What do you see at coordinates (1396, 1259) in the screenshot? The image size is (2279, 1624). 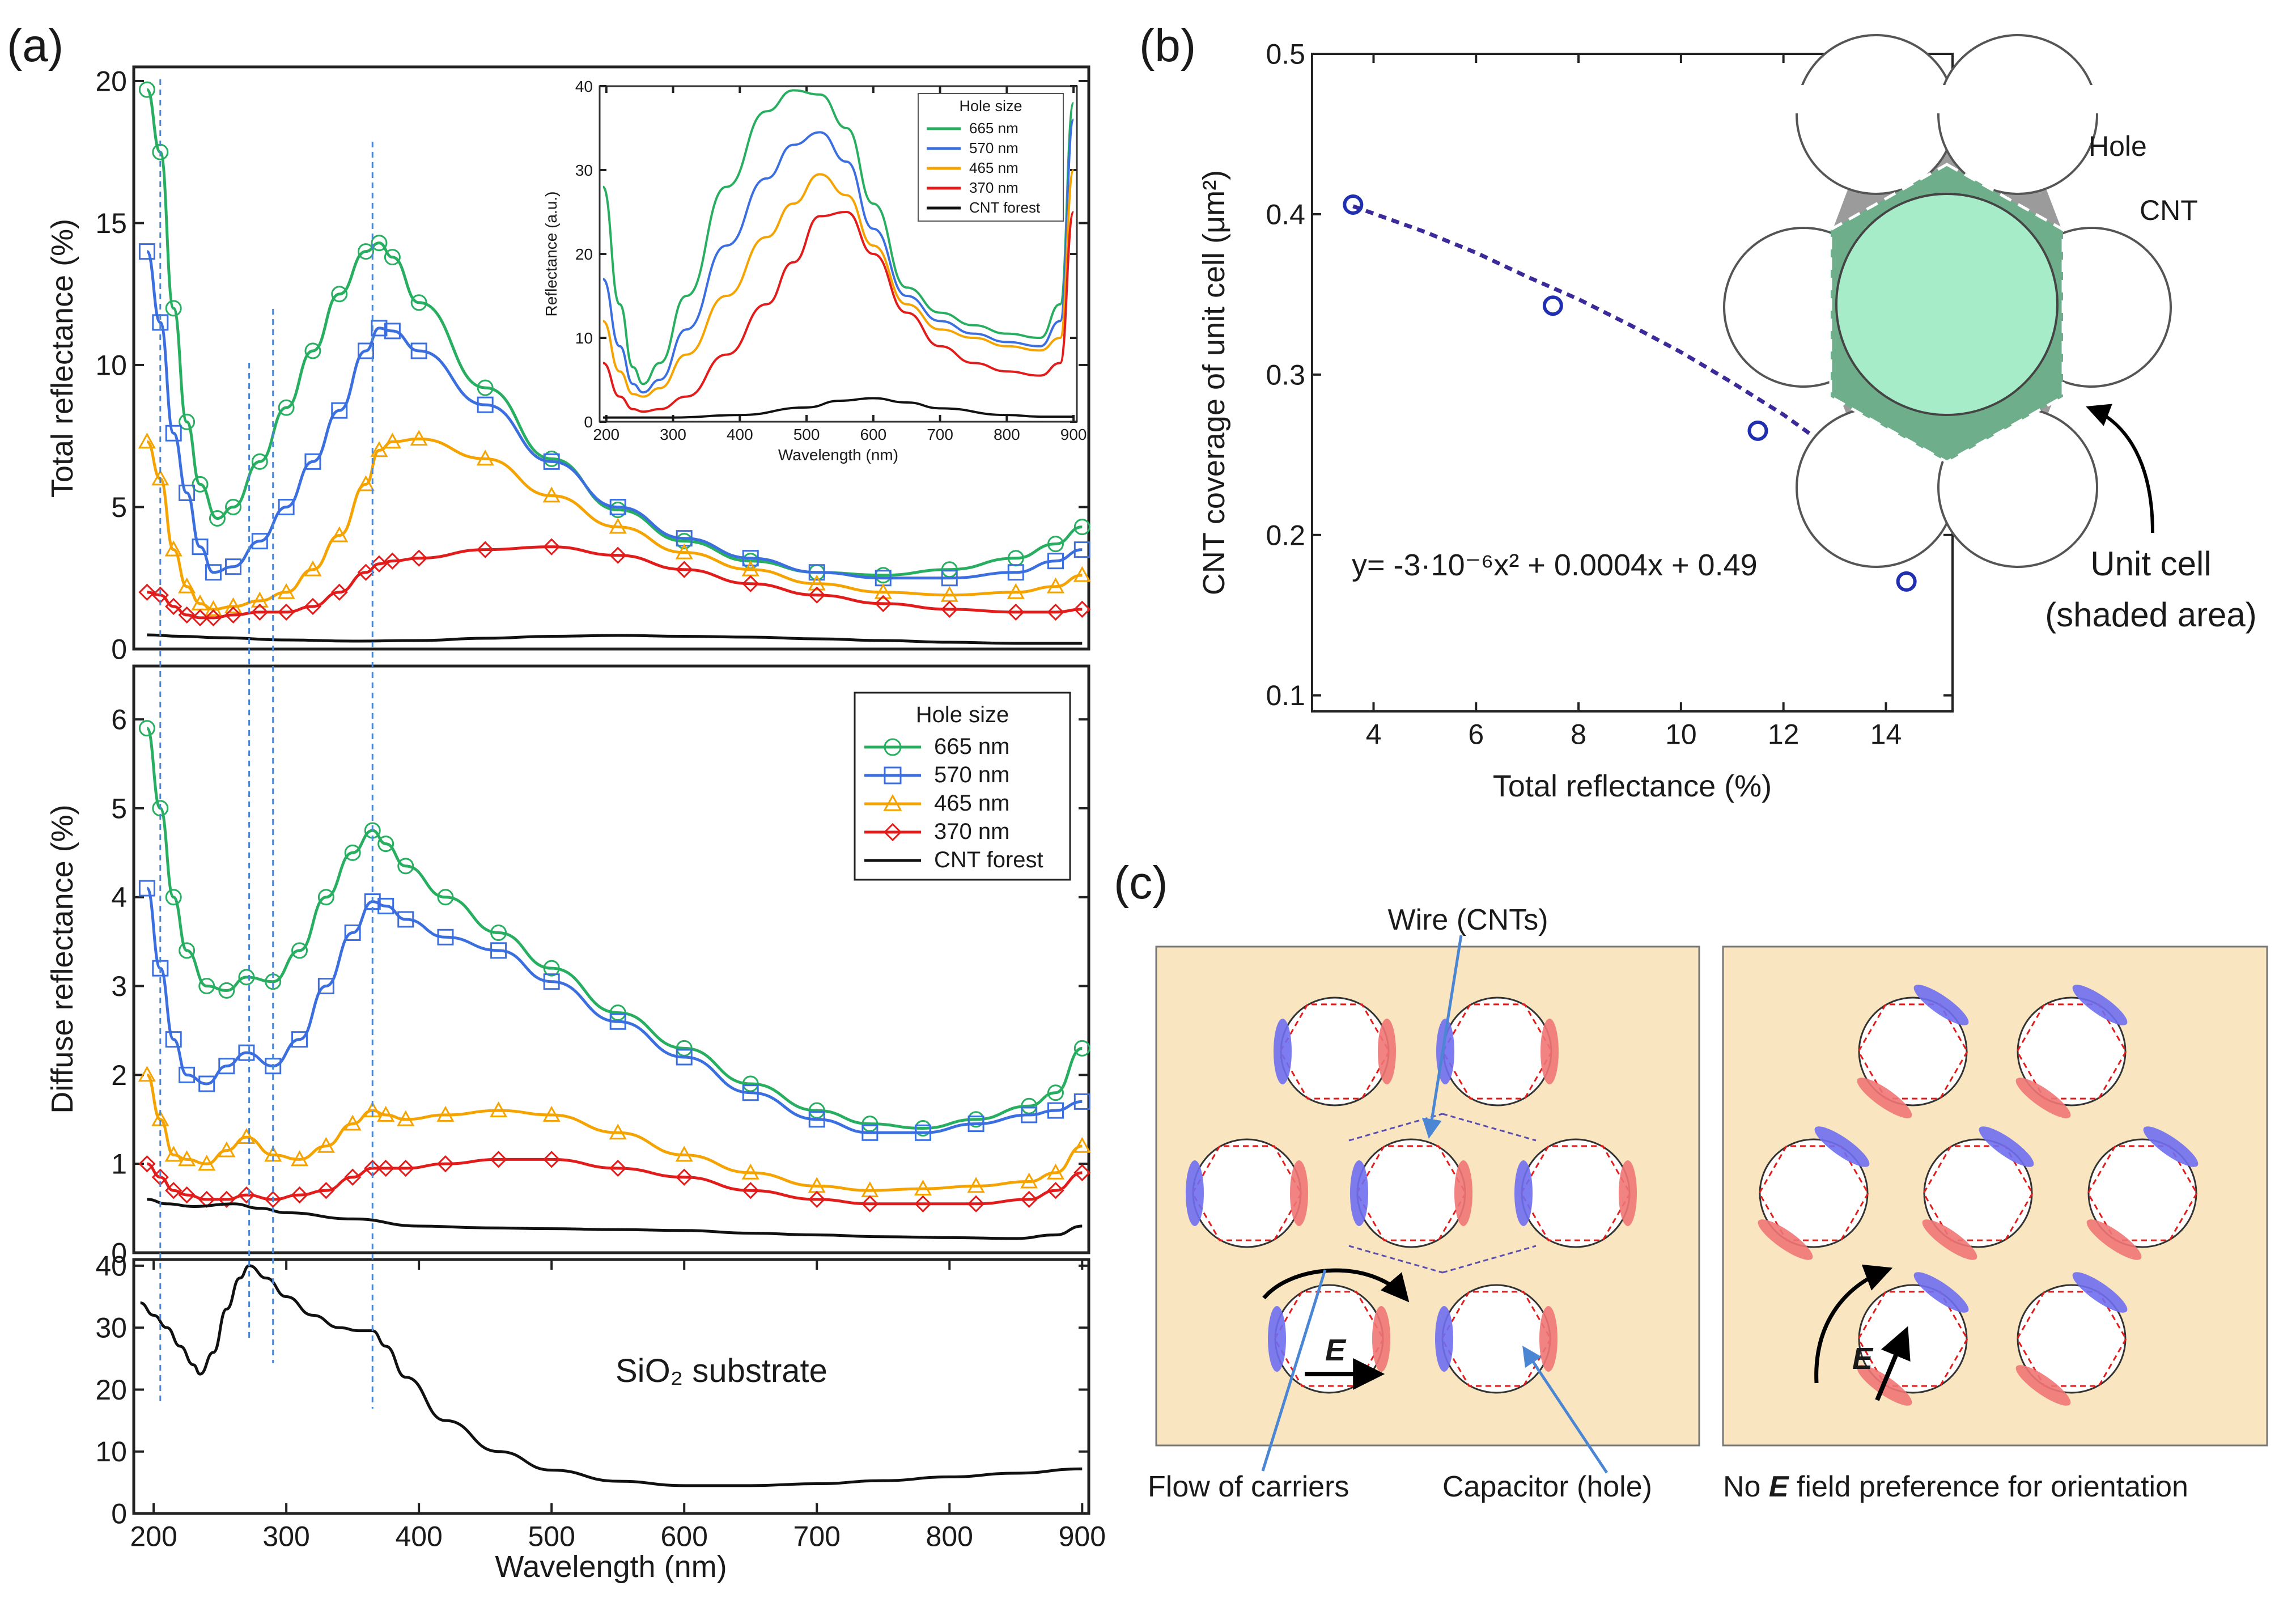 I see `wire-segment` at bounding box center [1396, 1259].